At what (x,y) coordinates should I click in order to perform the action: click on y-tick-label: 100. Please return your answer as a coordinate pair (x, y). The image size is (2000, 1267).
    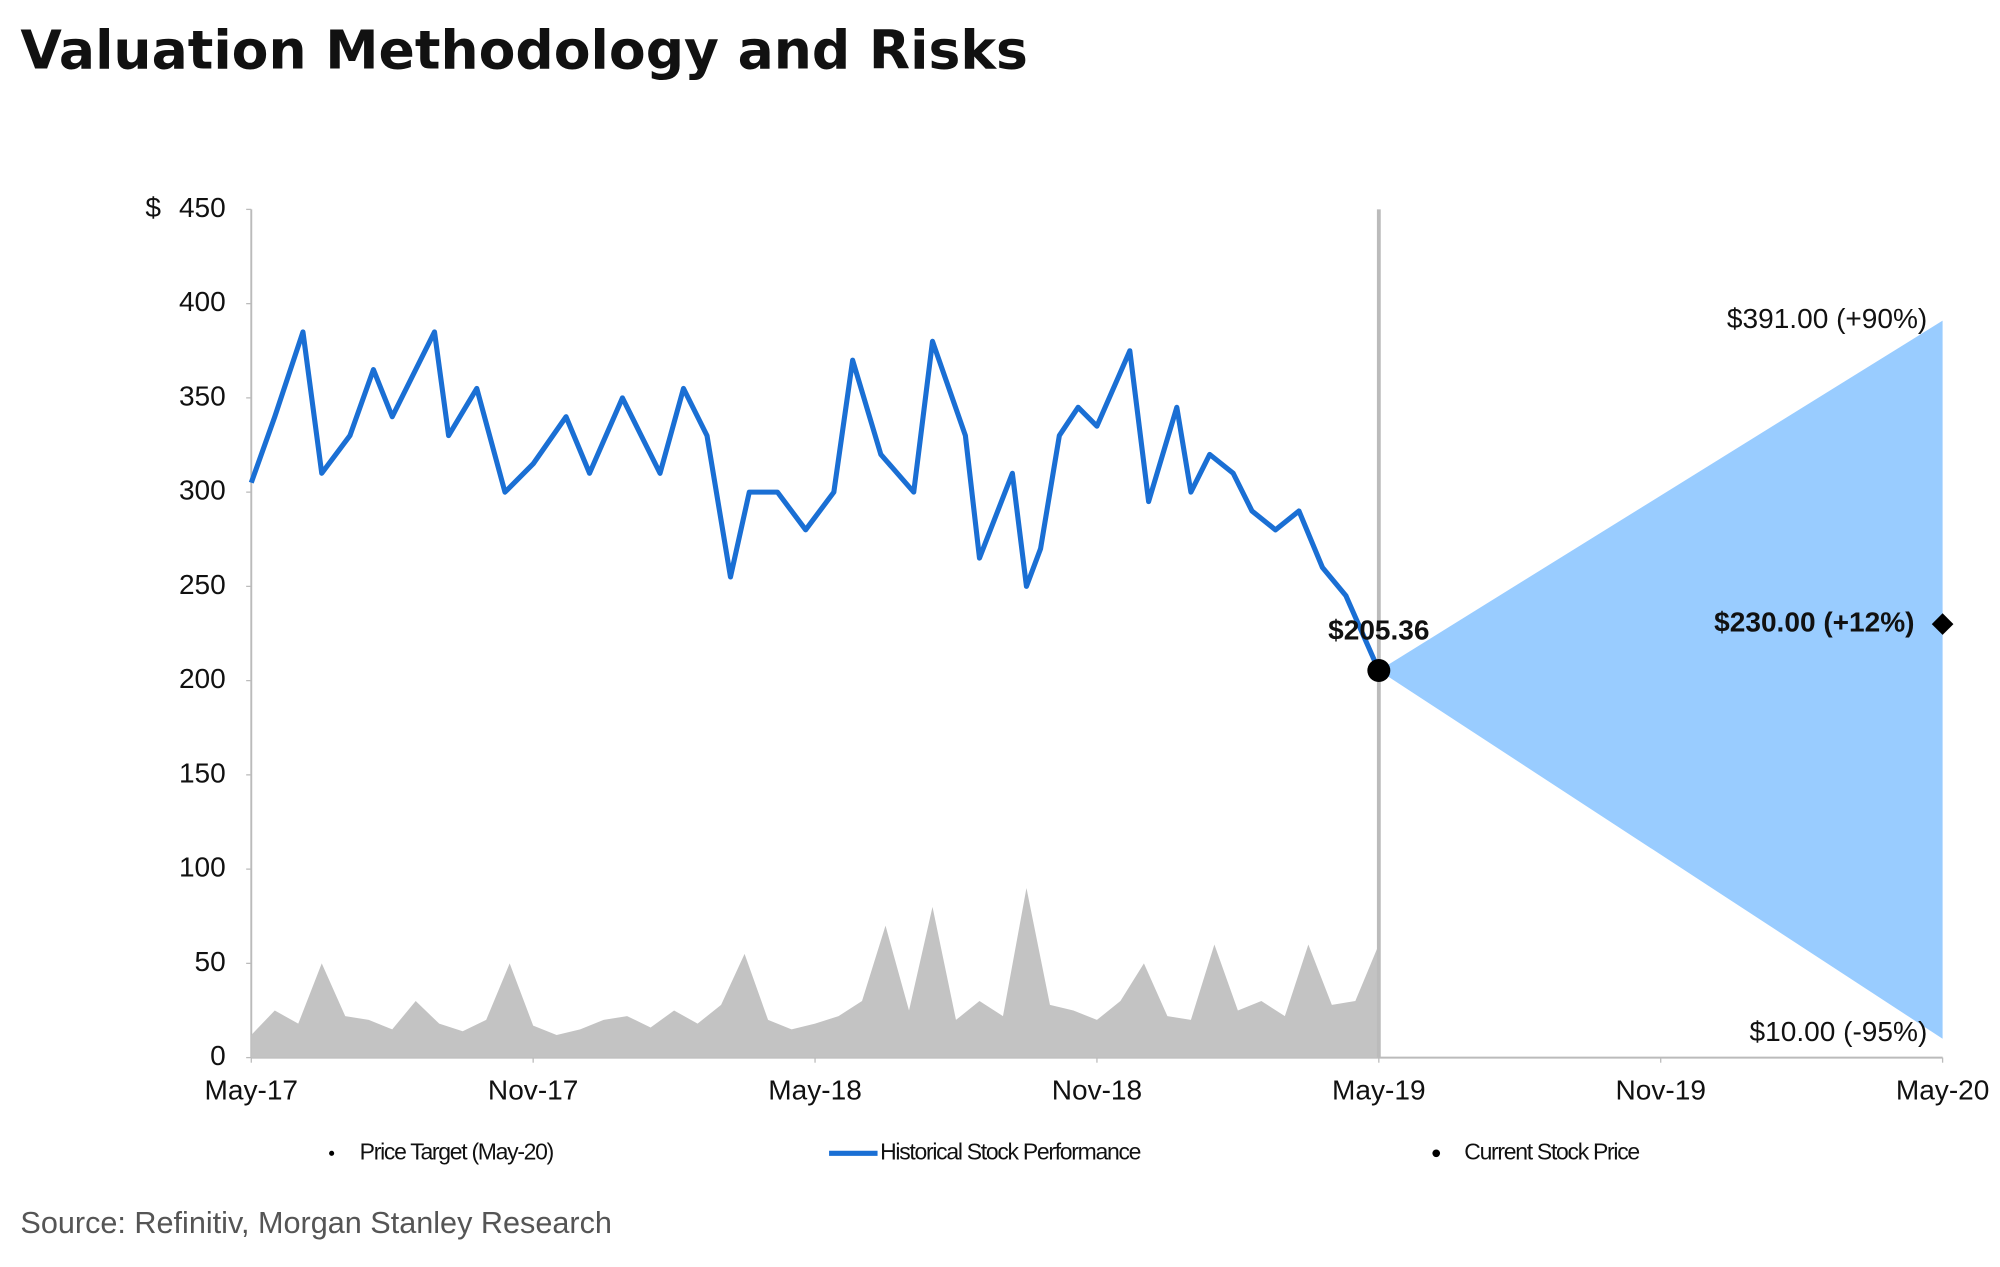
    Looking at the image, I should click on (202, 867).